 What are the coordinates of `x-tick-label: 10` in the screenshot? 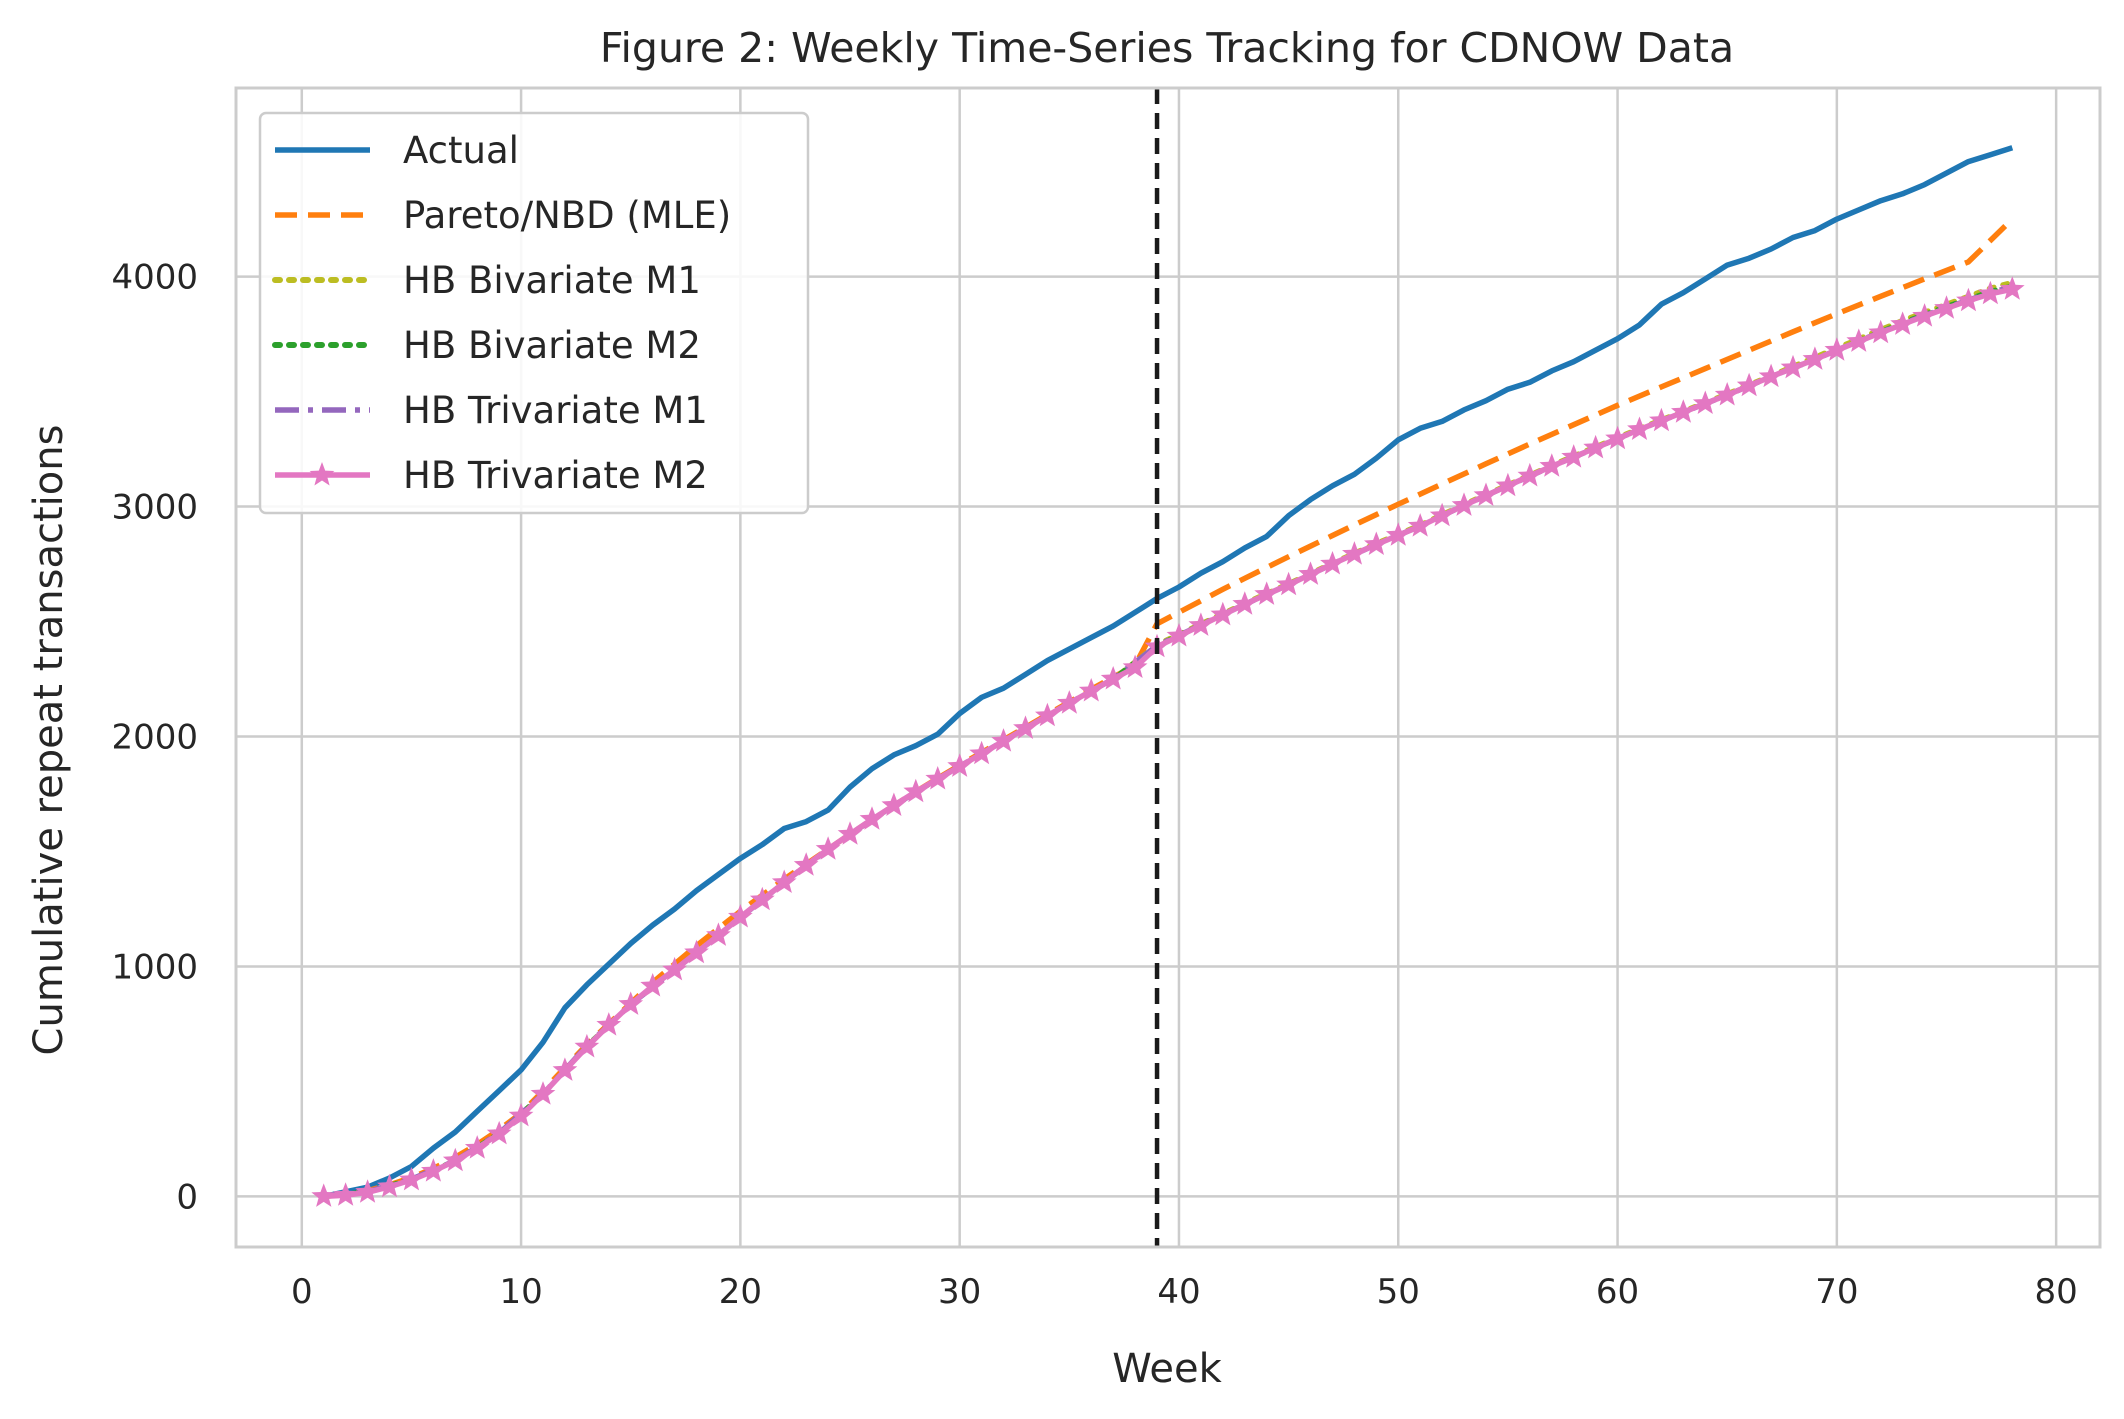 It's located at (520, 1292).